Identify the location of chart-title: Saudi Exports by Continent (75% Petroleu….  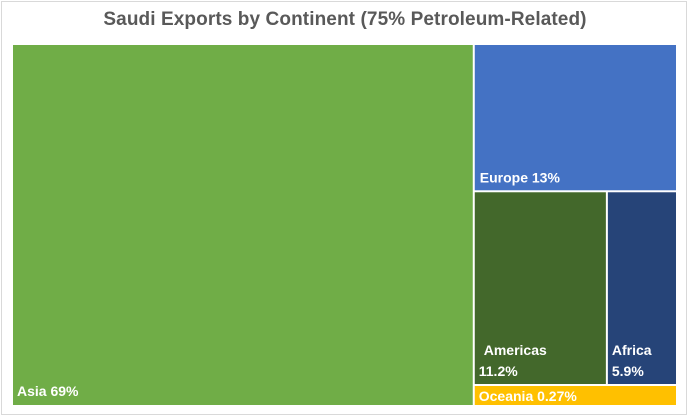
(345, 19).